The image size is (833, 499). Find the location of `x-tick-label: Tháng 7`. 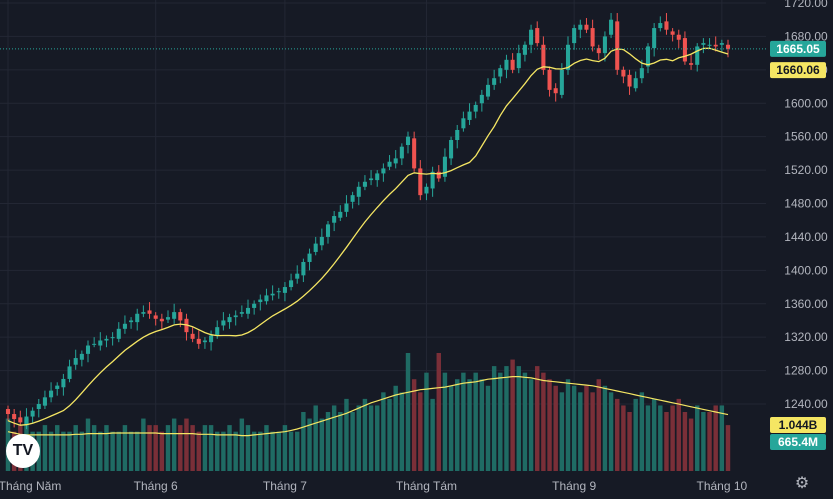

x-tick-label: Tháng 7 is located at coordinates (285, 486).